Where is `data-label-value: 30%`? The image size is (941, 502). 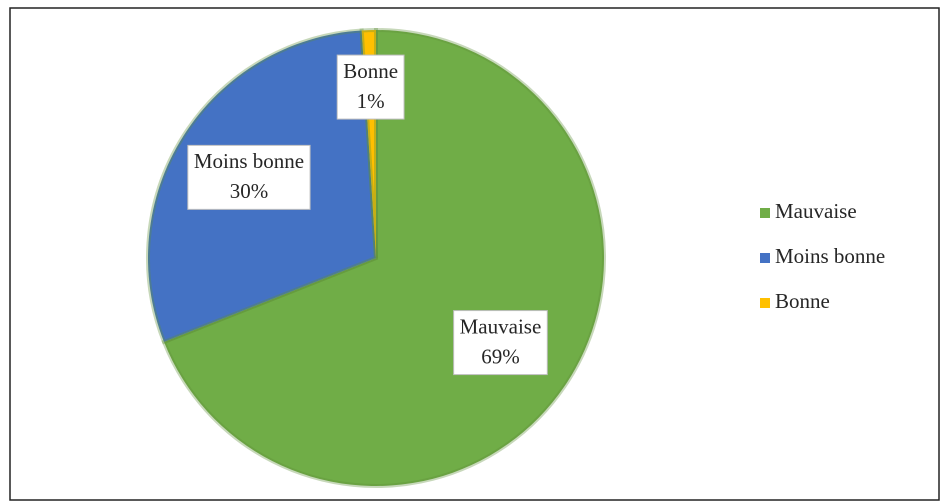
data-label-value: 30% is located at coordinates (249, 191).